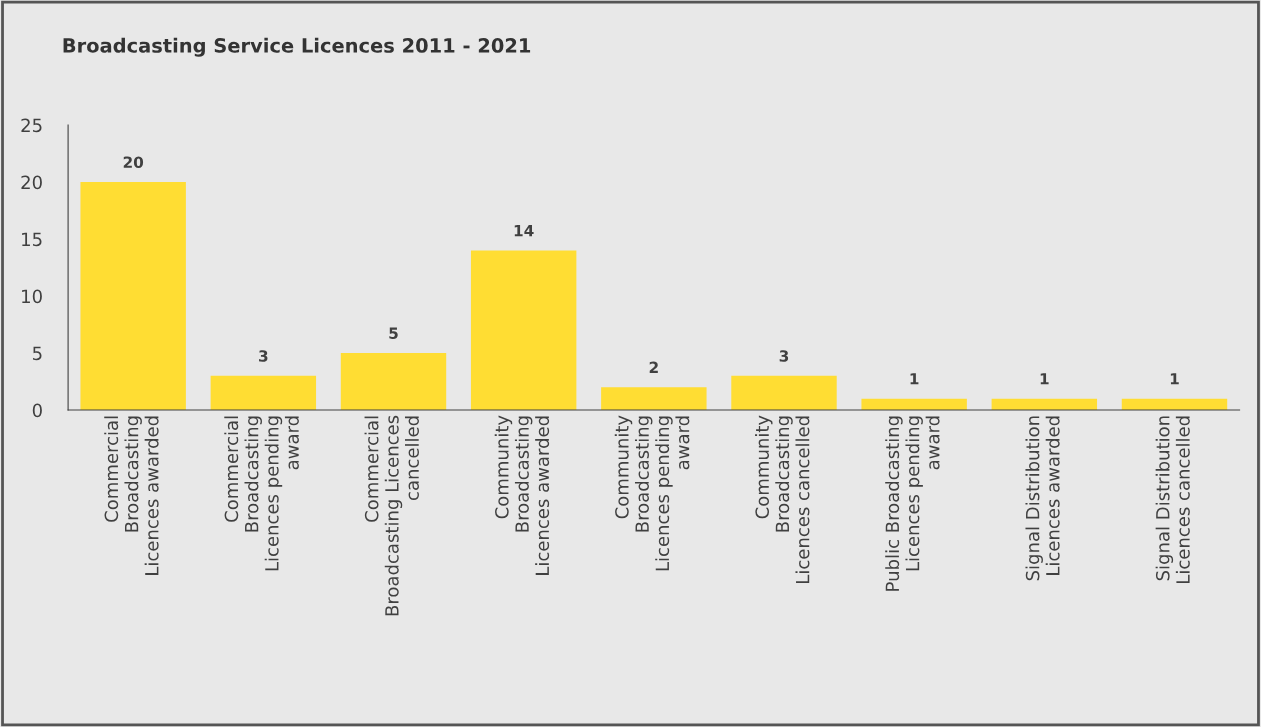 Image resolution: width=1261 pixels, height=727 pixels. Describe the element at coordinates (131, 495) in the screenshot. I see `x-tick-label: Commercial Broadcasting Licences awarded` at that location.